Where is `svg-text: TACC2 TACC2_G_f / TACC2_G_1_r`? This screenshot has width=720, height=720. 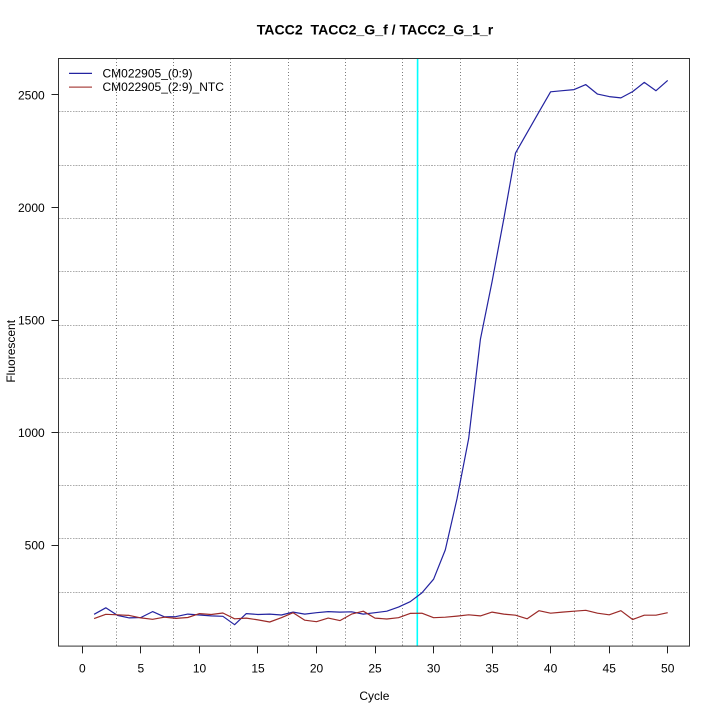
svg-text: TACC2 TACC2_G_f / TACC2_G_1_r is located at coordinates (375, 30).